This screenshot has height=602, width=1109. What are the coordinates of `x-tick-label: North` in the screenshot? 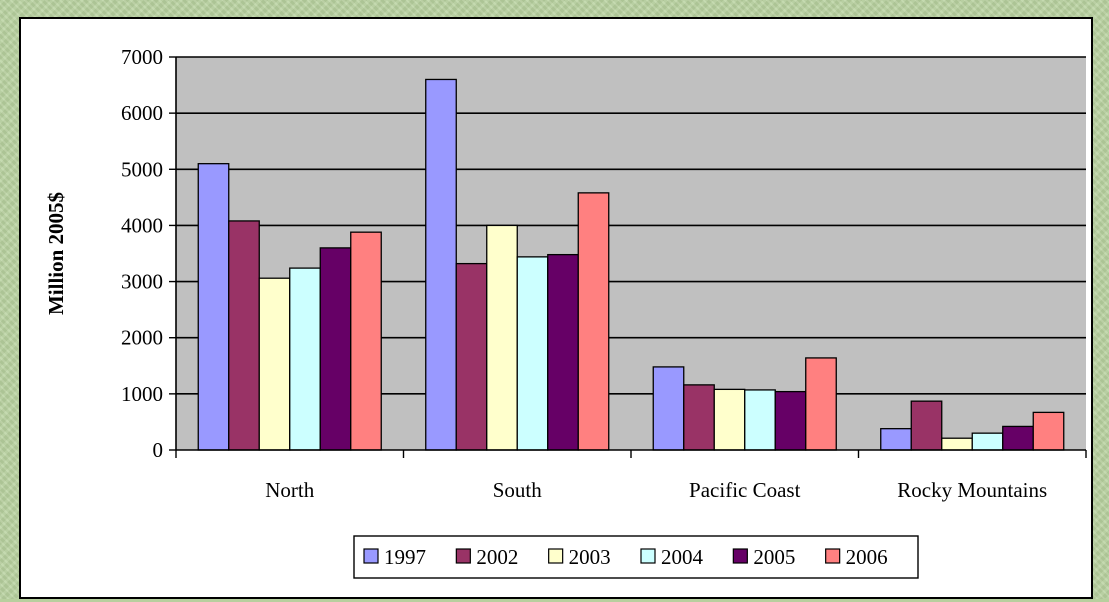 It's located at (289, 490).